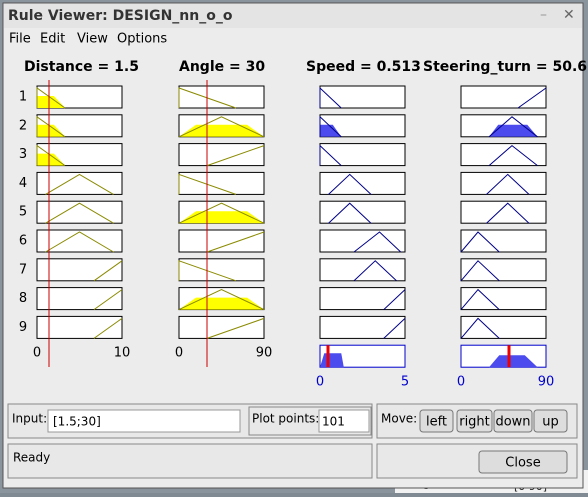 The width and height of the screenshot is (588, 497). Describe the element at coordinates (31, 458) in the screenshot. I see `status-text: Ready` at that location.